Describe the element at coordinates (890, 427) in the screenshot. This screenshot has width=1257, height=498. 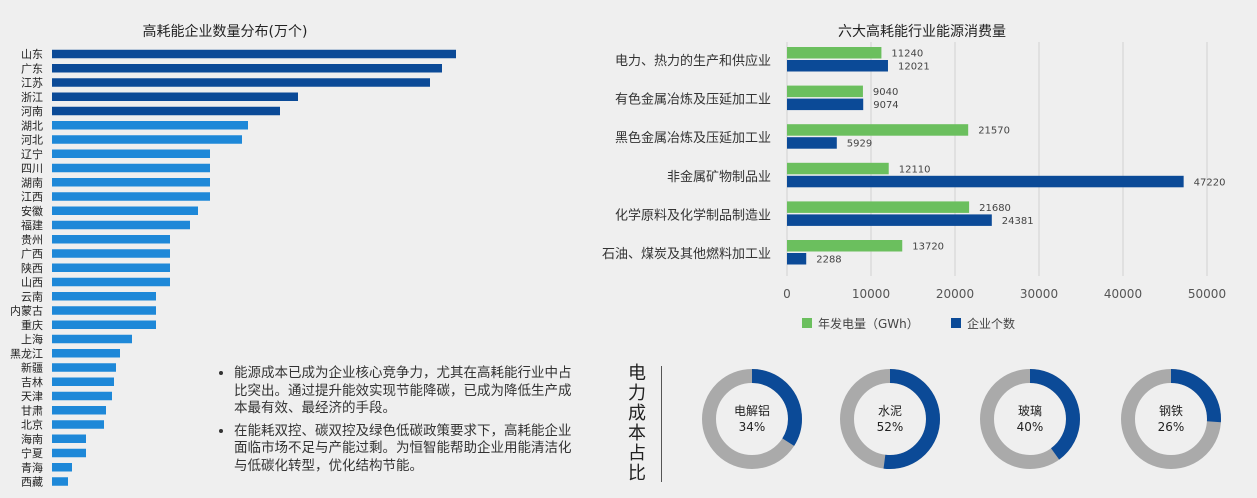
I see `donut-percent: 52%` at that location.